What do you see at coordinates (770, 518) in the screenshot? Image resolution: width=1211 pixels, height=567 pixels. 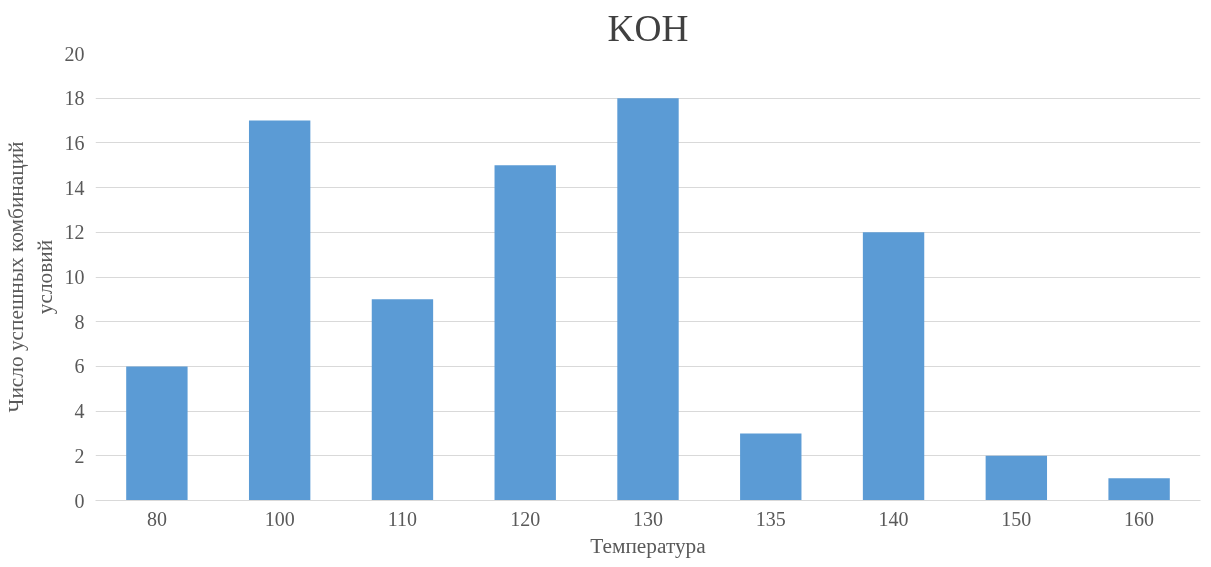 I see `x-tick-label: 135` at bounding box center [770, 518].